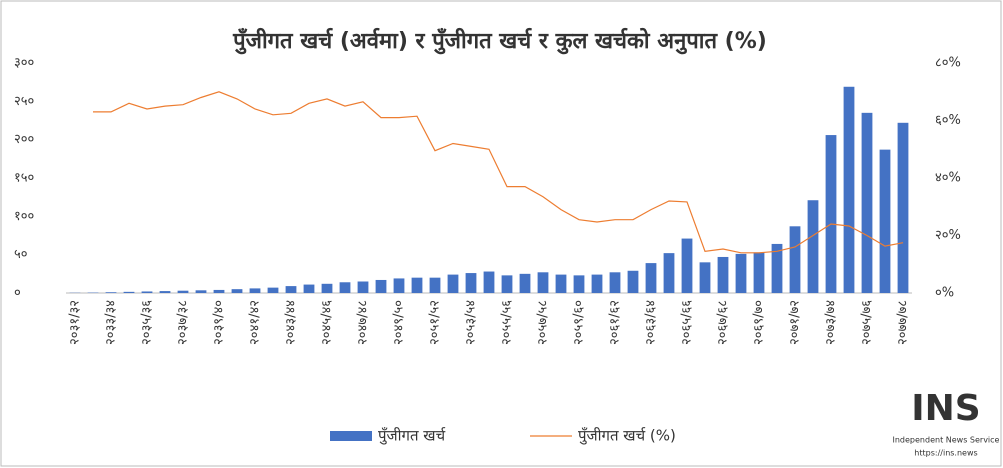  Describe the element at coordinates (24, 178) in the screenshot. I see `y-tick-label: १५०` at that location.